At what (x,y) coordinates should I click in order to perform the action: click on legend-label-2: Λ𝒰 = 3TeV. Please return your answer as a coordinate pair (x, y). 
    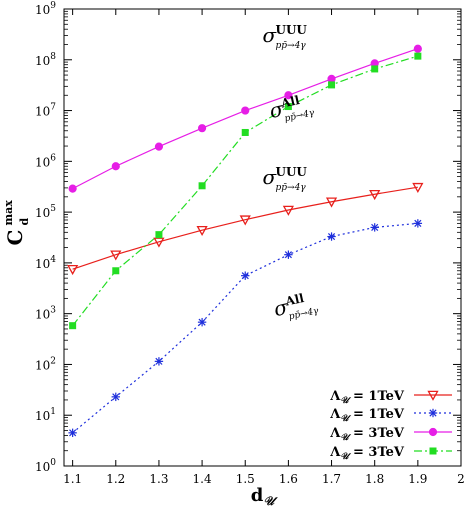
    Looking at the image, I should click on (367, 434).